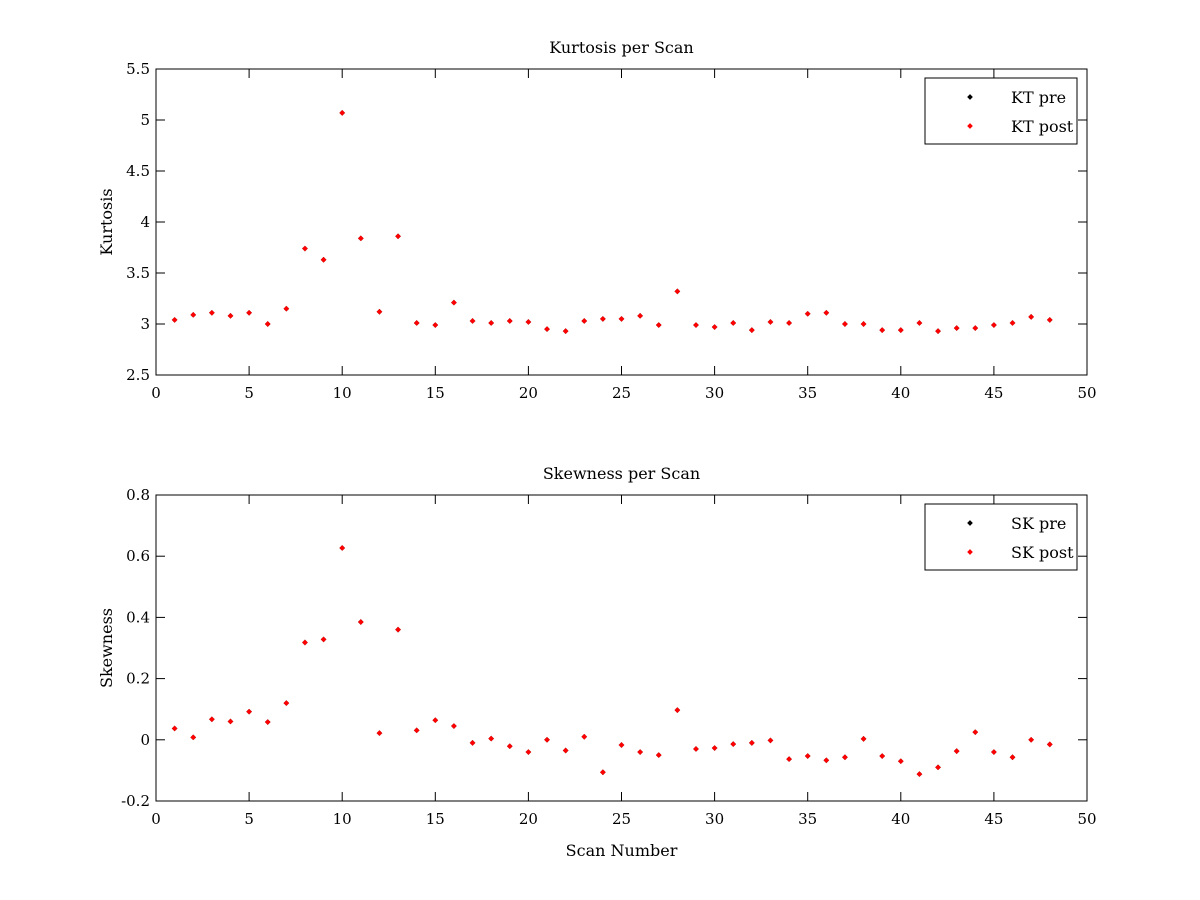 The height and width of the screenshot is (900, 1200). What do you see at coordinates (138, 495) in the screenshot?
I see `skewness-y-tick-label: 0.8` at bounding box center [138, 495].